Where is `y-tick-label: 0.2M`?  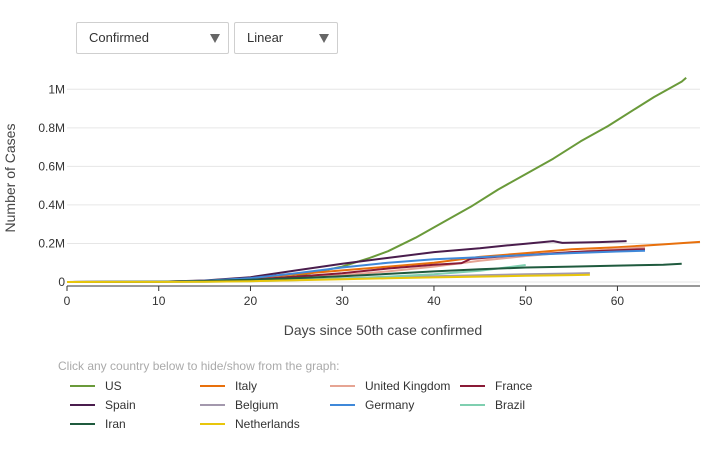 y-tick-label: 0.2M is located at coordinates (51, 243).